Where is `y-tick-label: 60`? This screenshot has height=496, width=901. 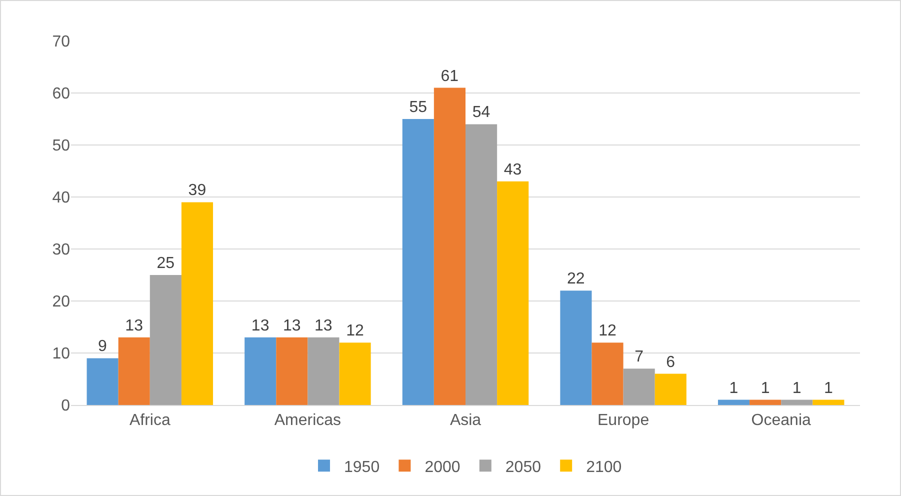
y-tick-label: 60 is located at coordinates (61, 94).